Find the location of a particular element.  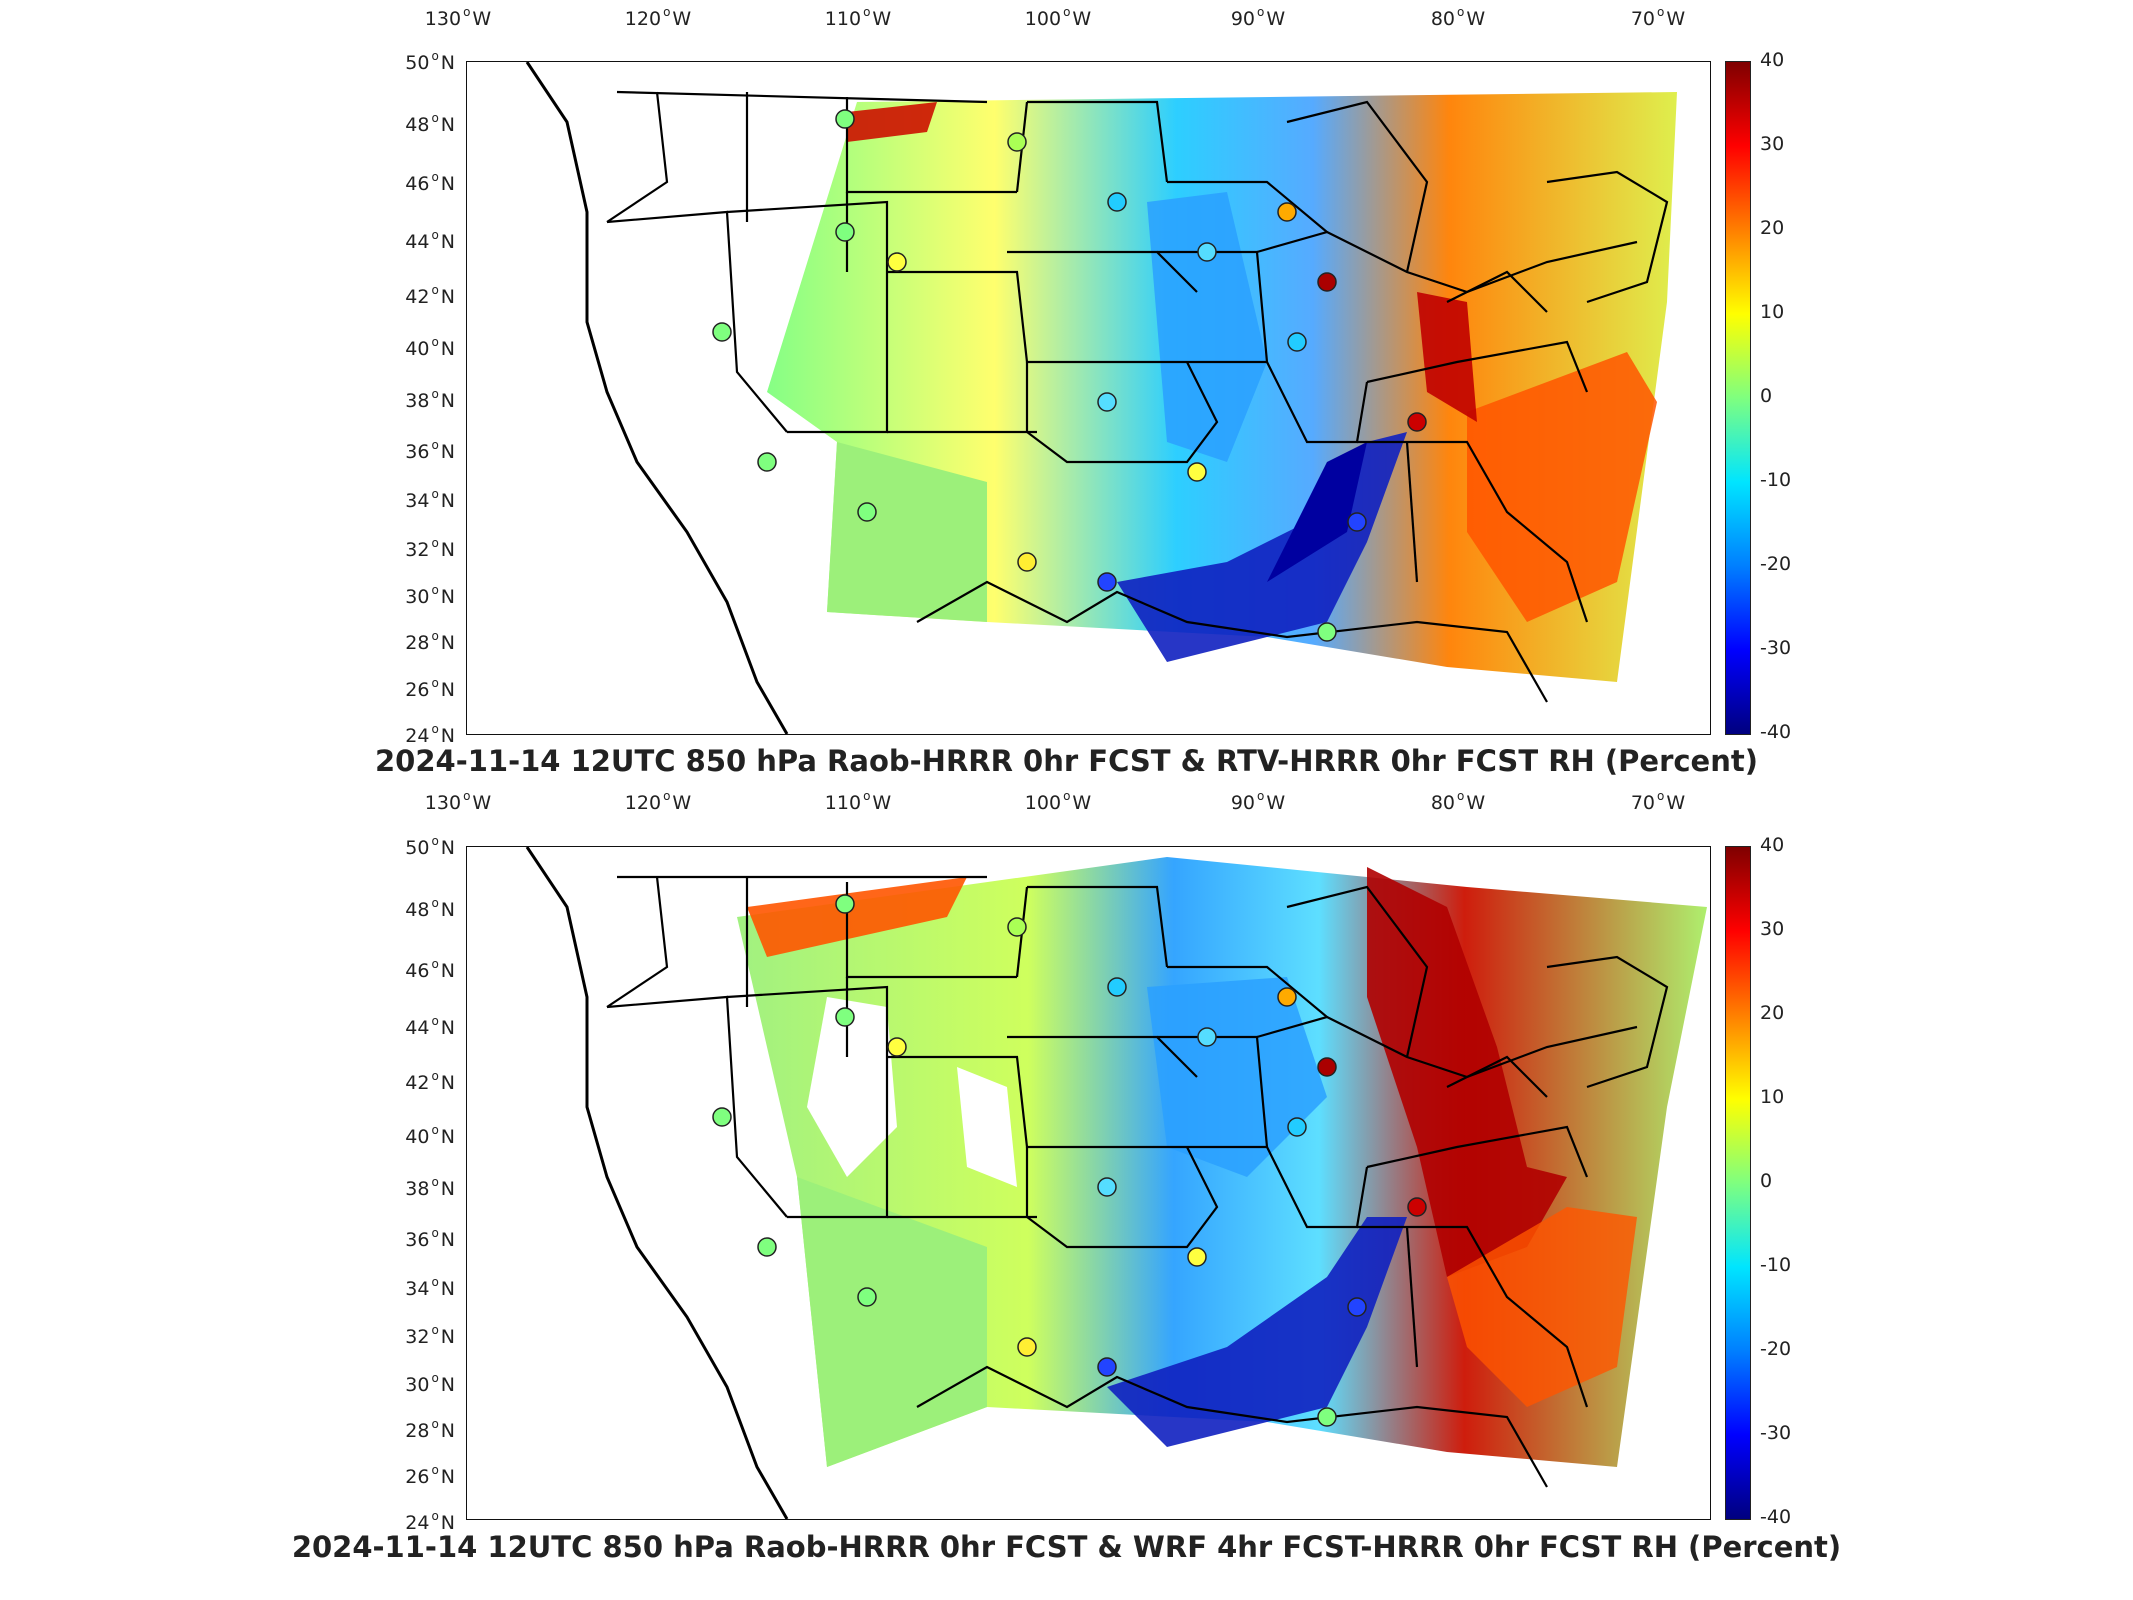

lat-tick: 34 o N is located at coordinates (430, 499).